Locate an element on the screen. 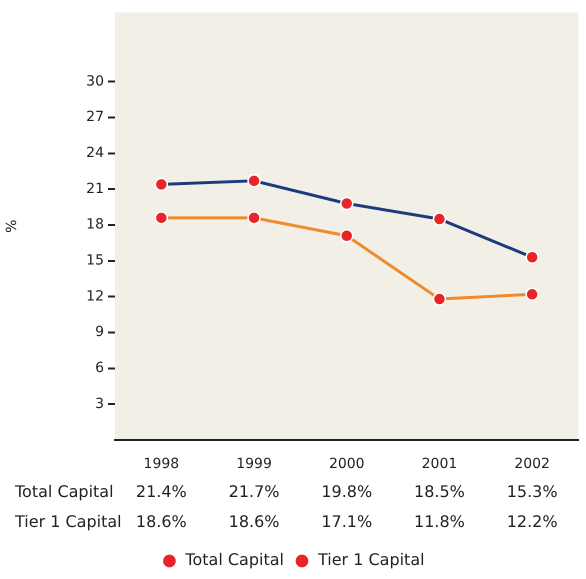 The height and width of the screenshot is (579, 586). y-tick-label: 15 is located at coordinates (95, 260).